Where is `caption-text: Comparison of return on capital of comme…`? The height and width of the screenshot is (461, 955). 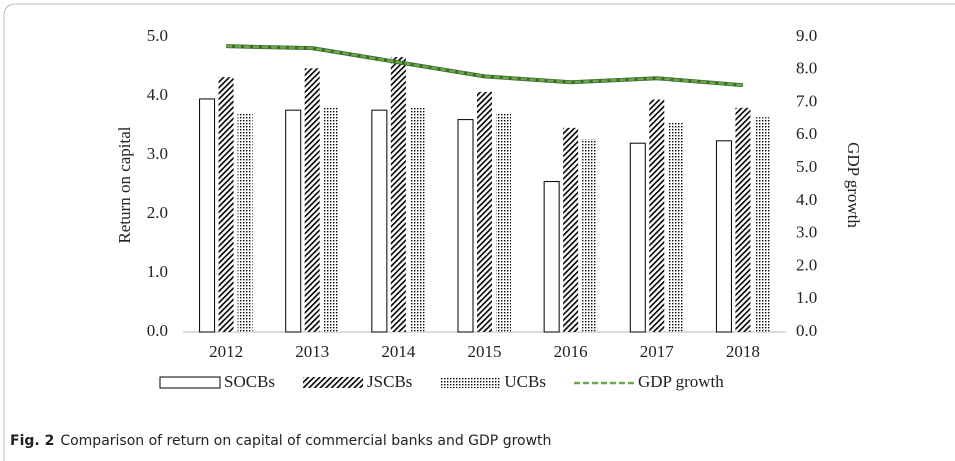
caption-text: Comparison of return on capital of comme… is located at coordinates (305, 441).